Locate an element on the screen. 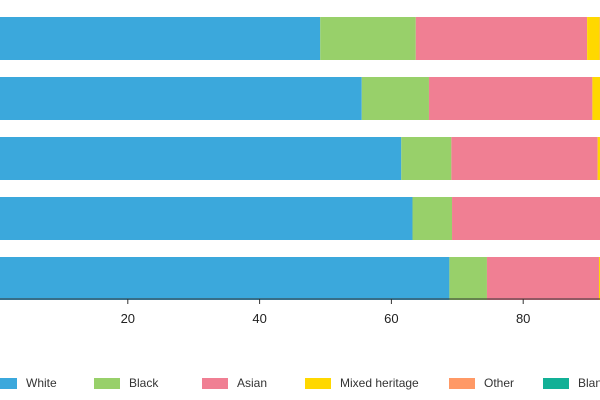  legend-item-black: Black is located at coordinates (126, 383).